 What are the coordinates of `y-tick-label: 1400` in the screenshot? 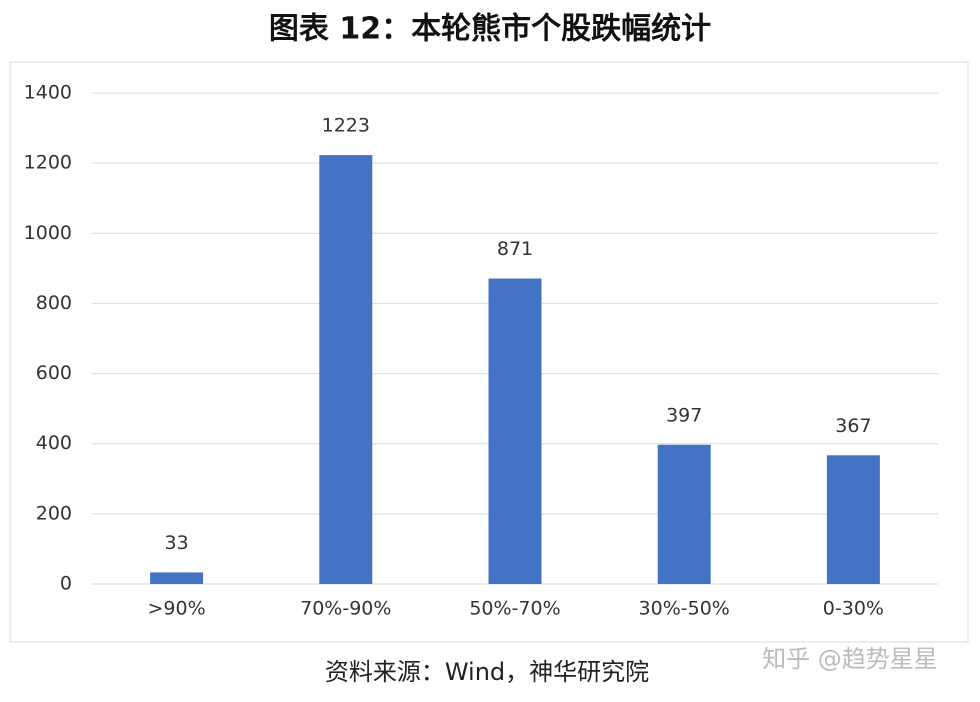 It's located at (48, 93).